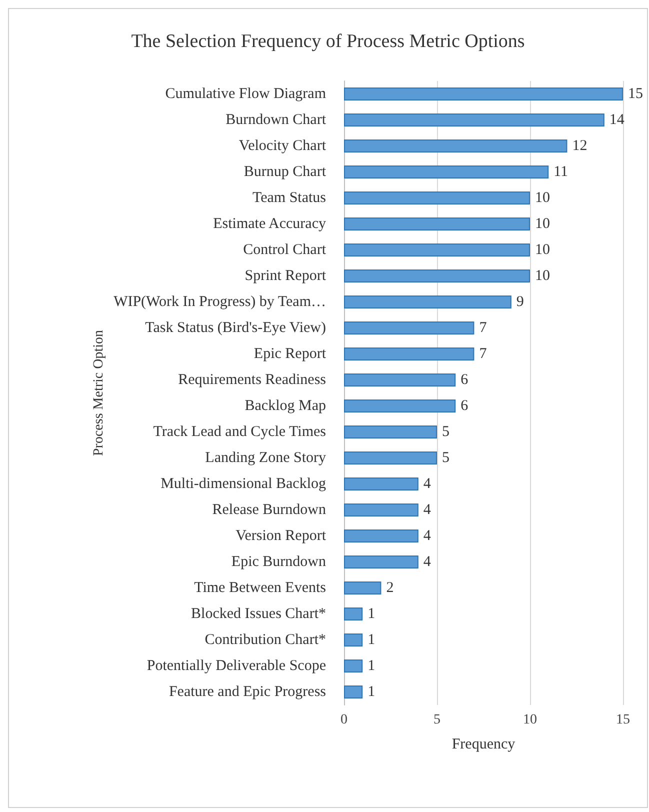 The height and width of the screenshot is (812, 649). Describe the element at coordinates (285, 276) in the screenshot. I see `y-tick-label: Sprint Report` at that location.